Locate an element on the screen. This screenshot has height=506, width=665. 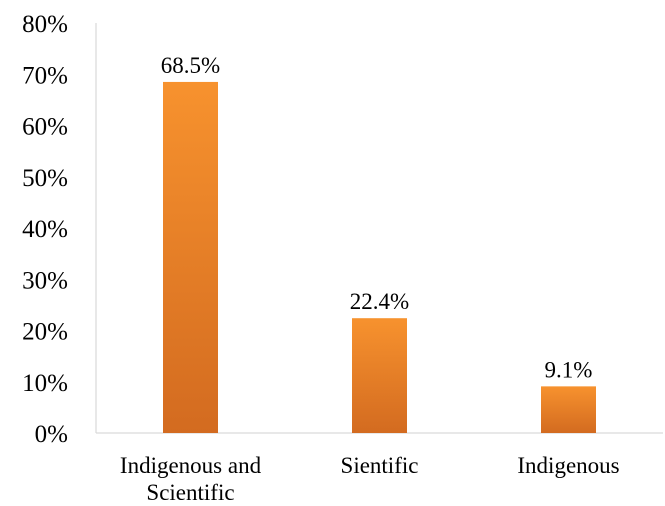
x-tick-label-line: Indigenous and is located at coordinates (191, 465).